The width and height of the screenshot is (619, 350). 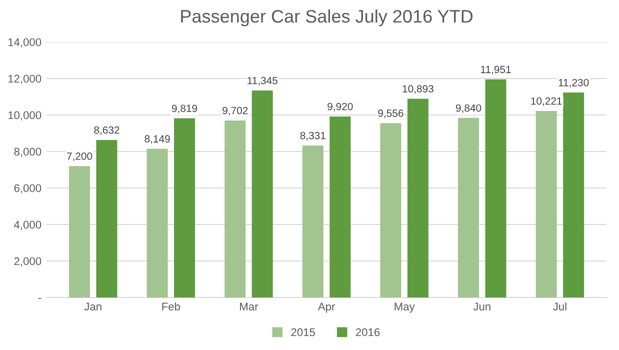 What do you see at coordinates (481, 306) in the screenshot?
I see `x-tick-label: Jun` at bounding box center [481, 306].